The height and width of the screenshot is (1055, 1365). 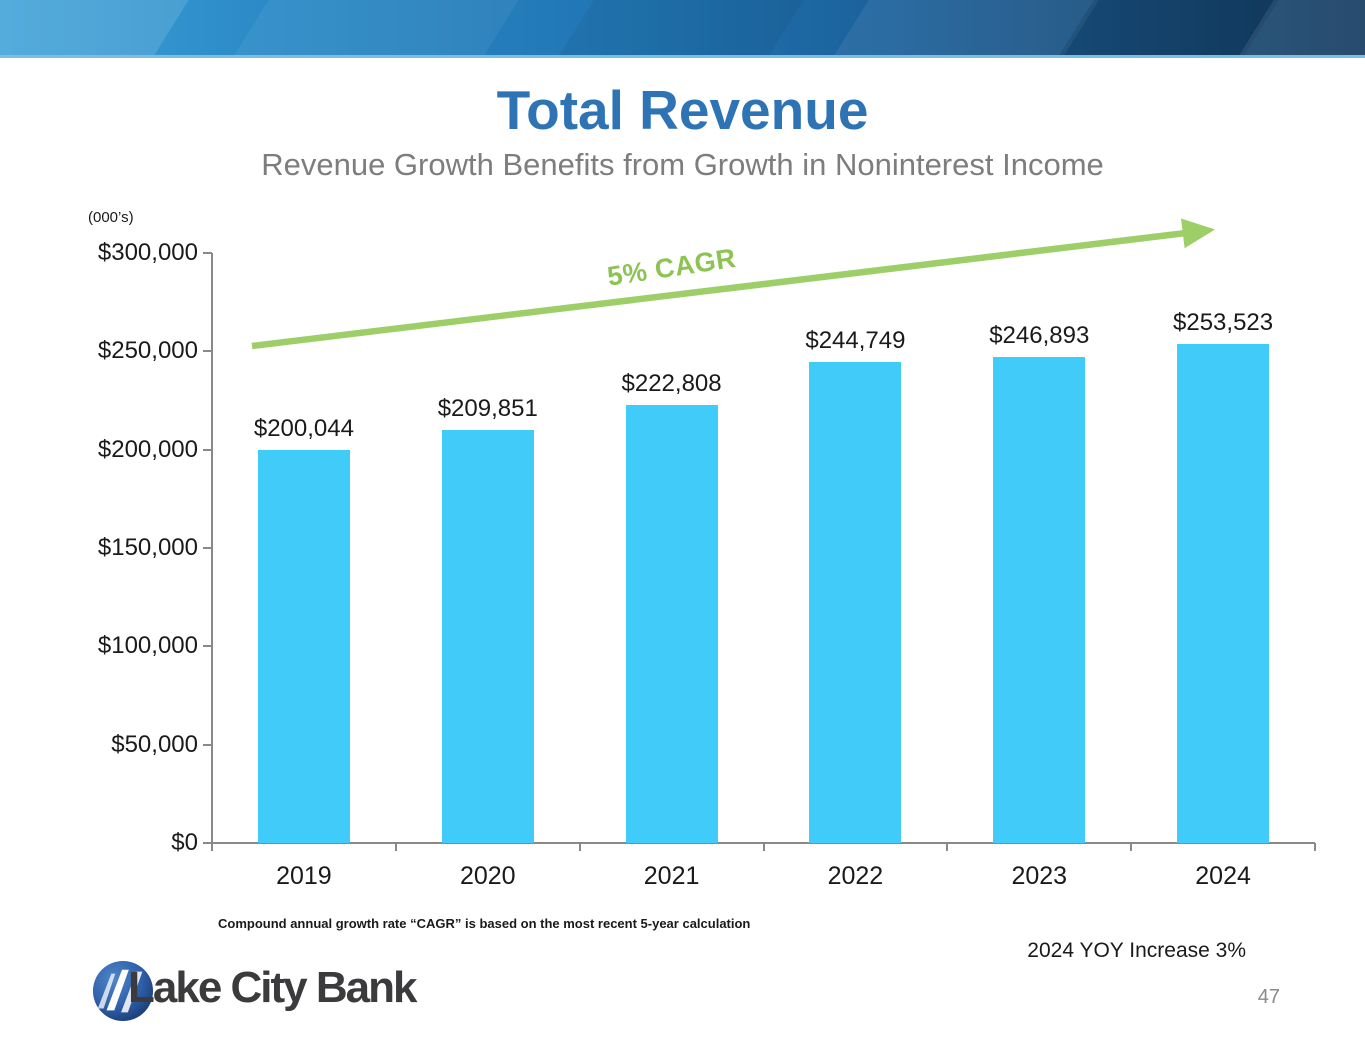 I want to click on bar-2024, so click(x=1223, y=593).